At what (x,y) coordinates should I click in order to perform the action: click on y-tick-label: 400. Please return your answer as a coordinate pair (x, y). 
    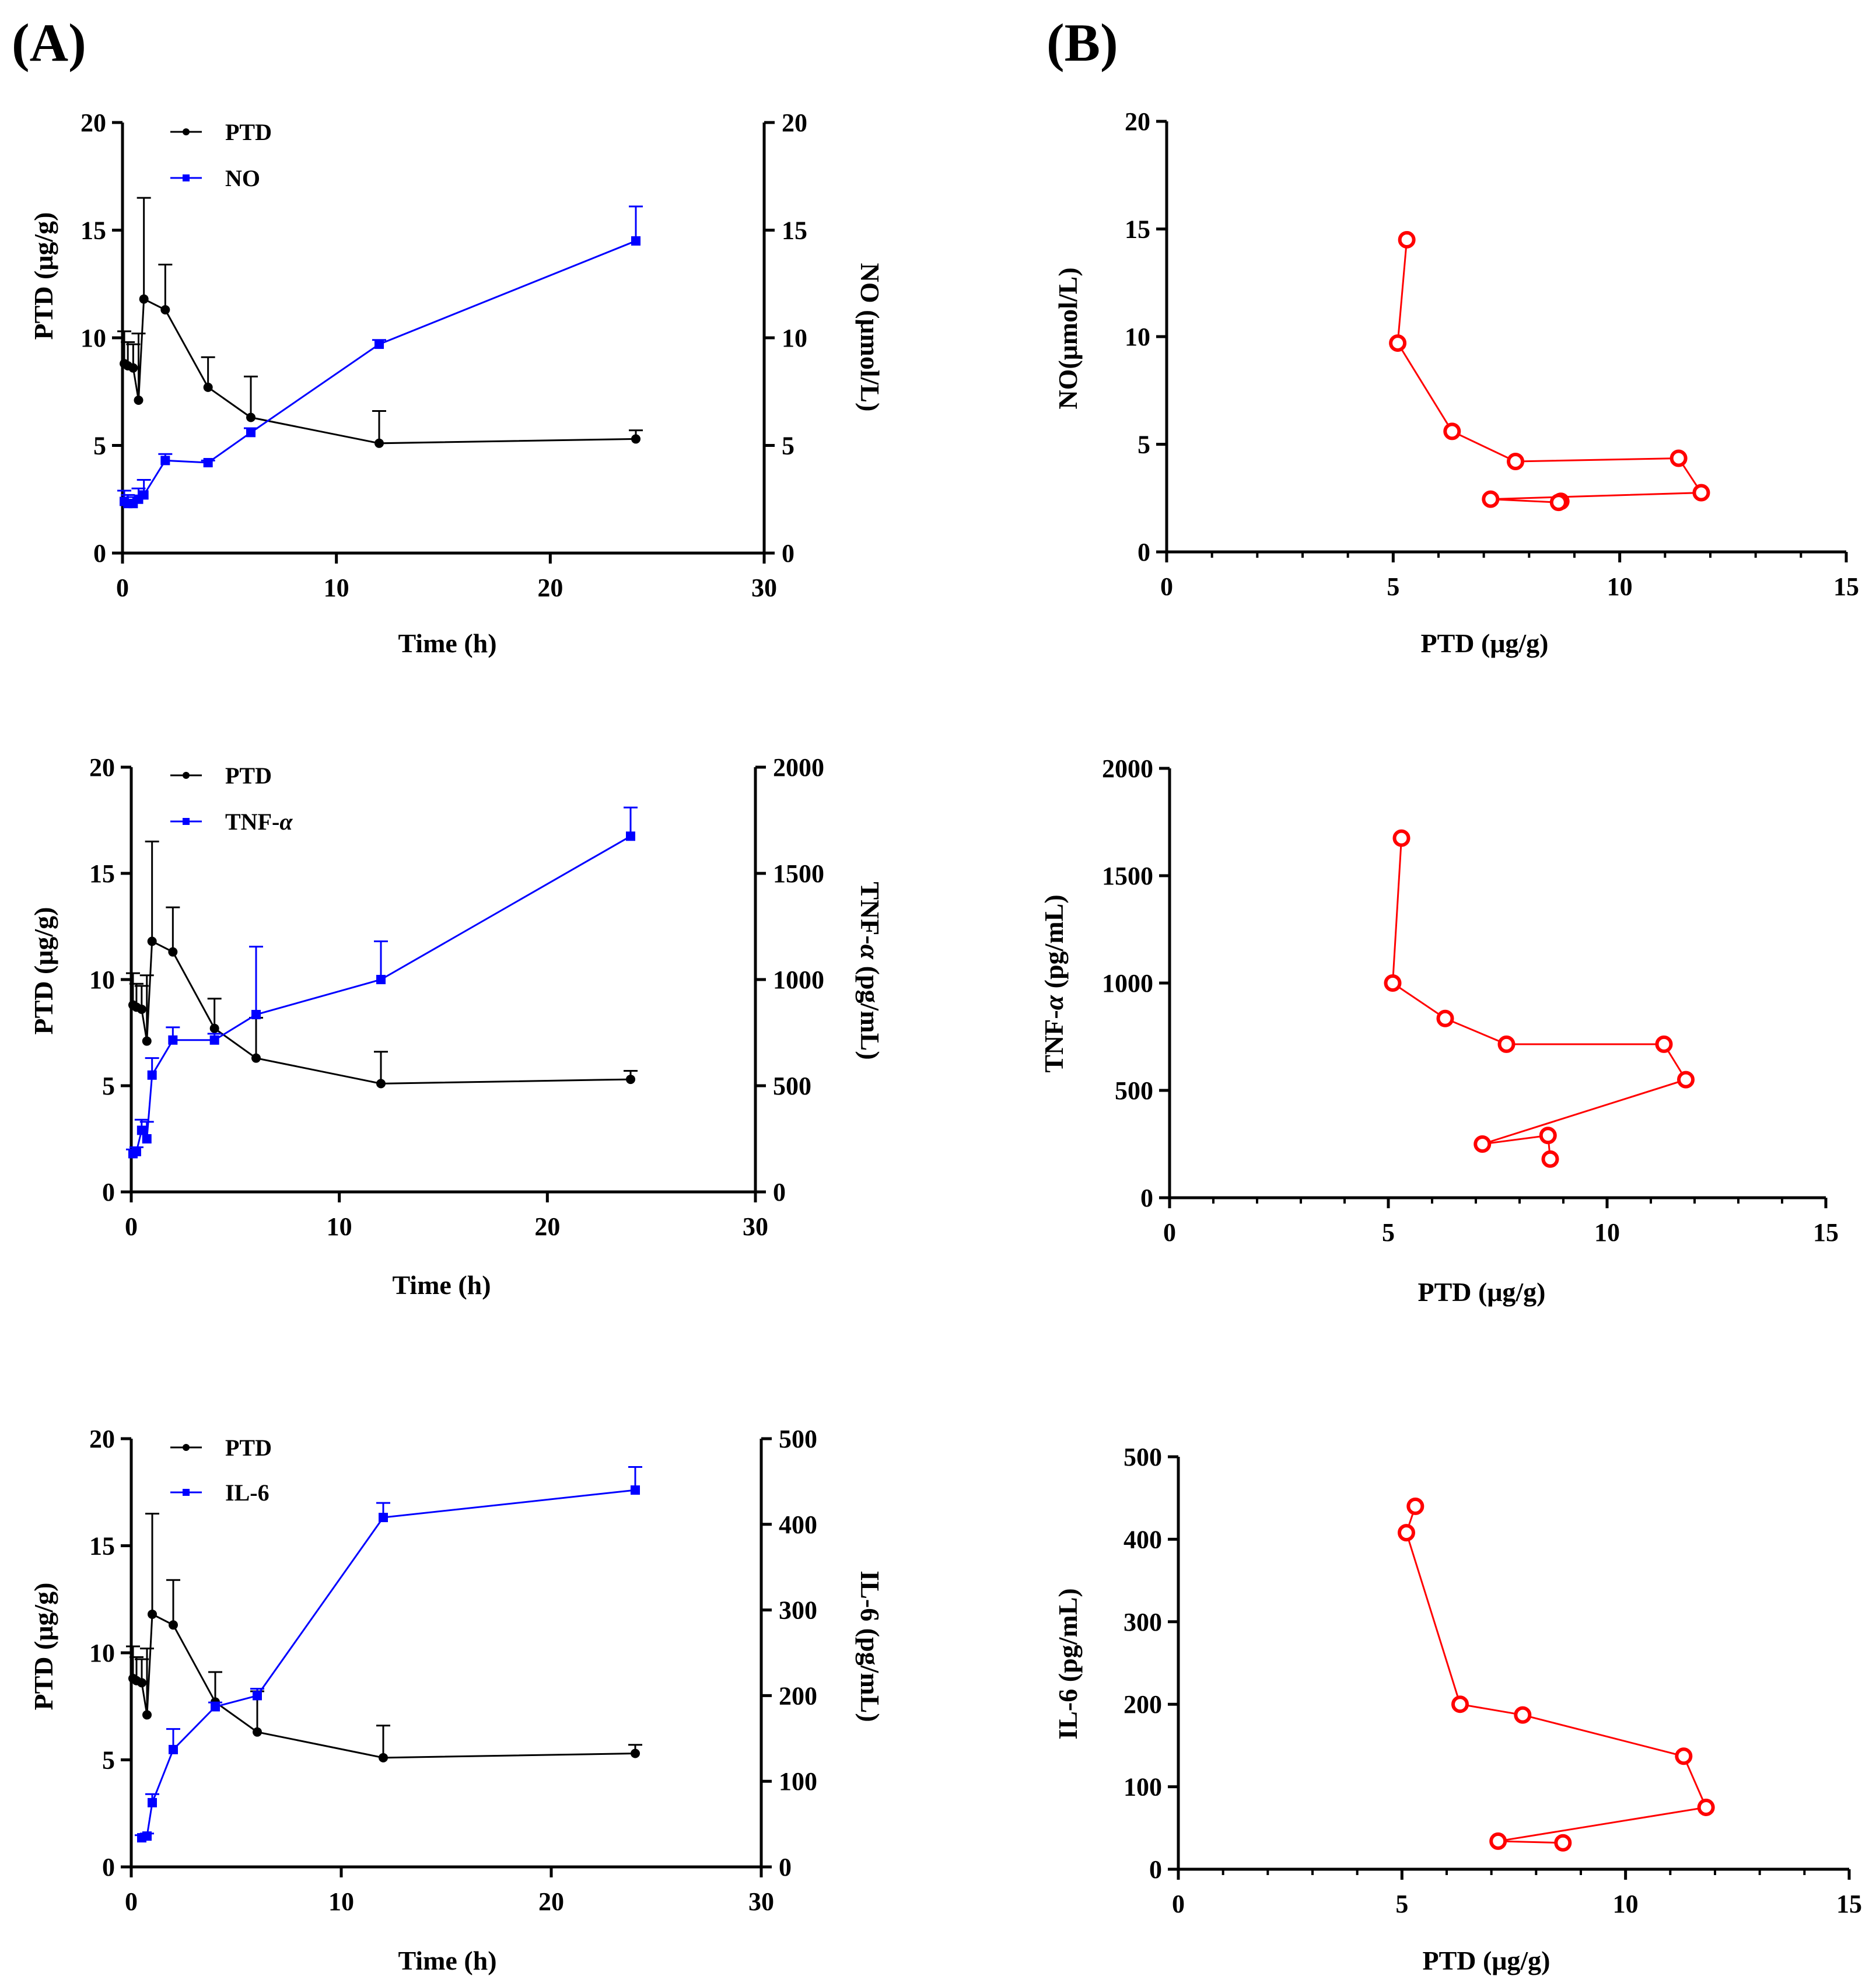
    Looking at the image, I should click on (1143, 1539).